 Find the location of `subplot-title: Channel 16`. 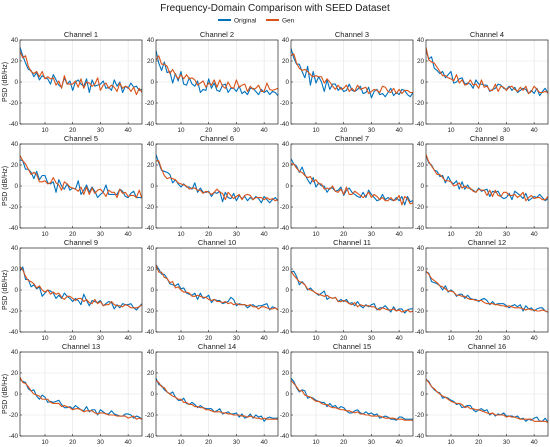

subplot-title: Channel 16 is located at coordinates (487, 346).